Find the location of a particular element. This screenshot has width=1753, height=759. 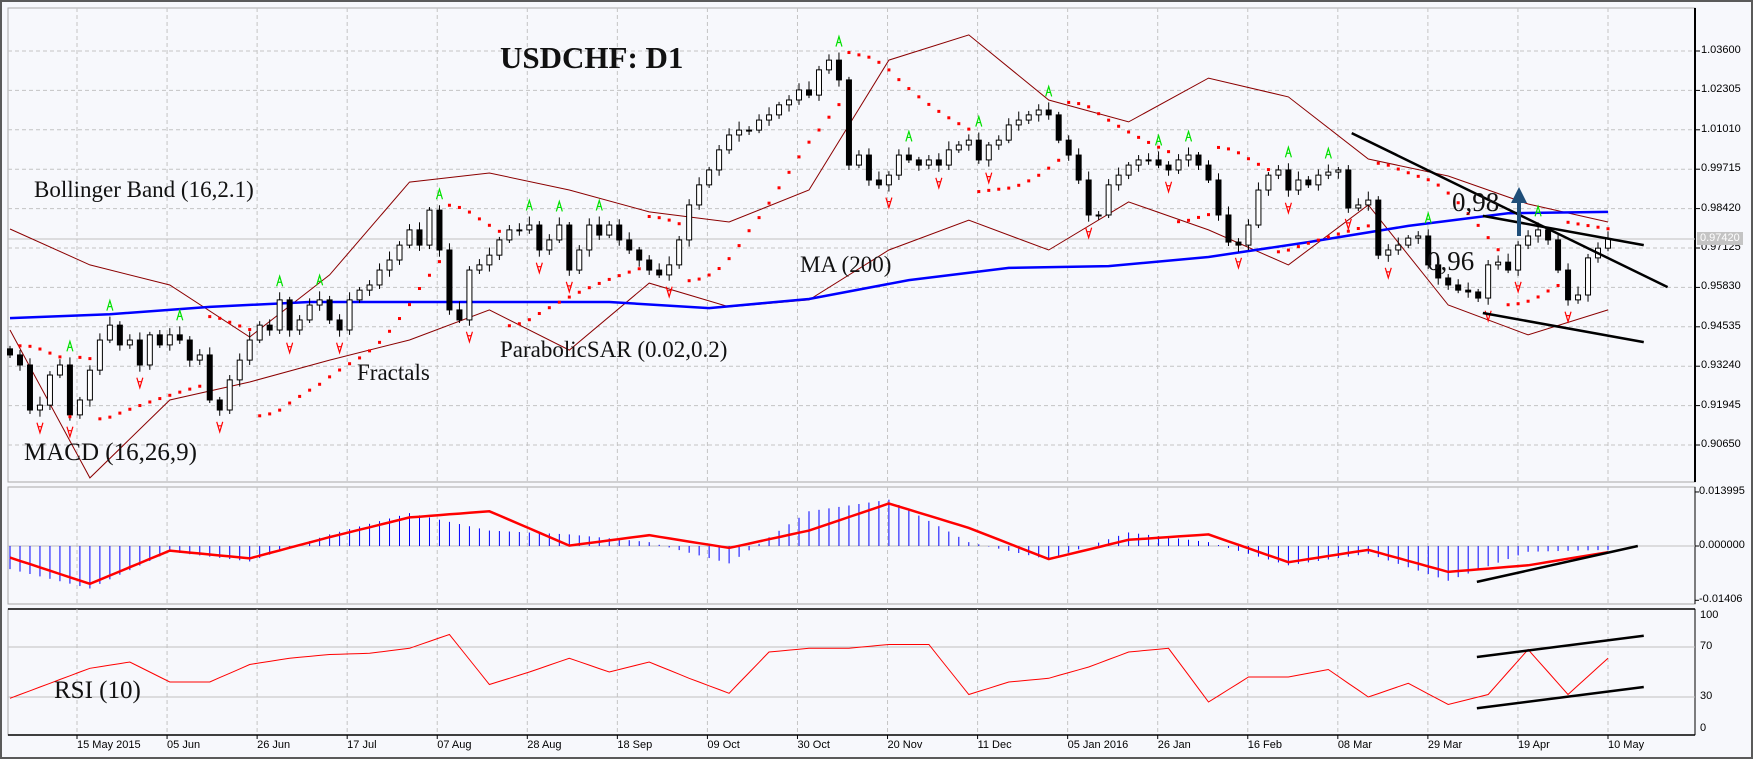

time-tick-label: 20 Nov is located at coordinates (905, 745).